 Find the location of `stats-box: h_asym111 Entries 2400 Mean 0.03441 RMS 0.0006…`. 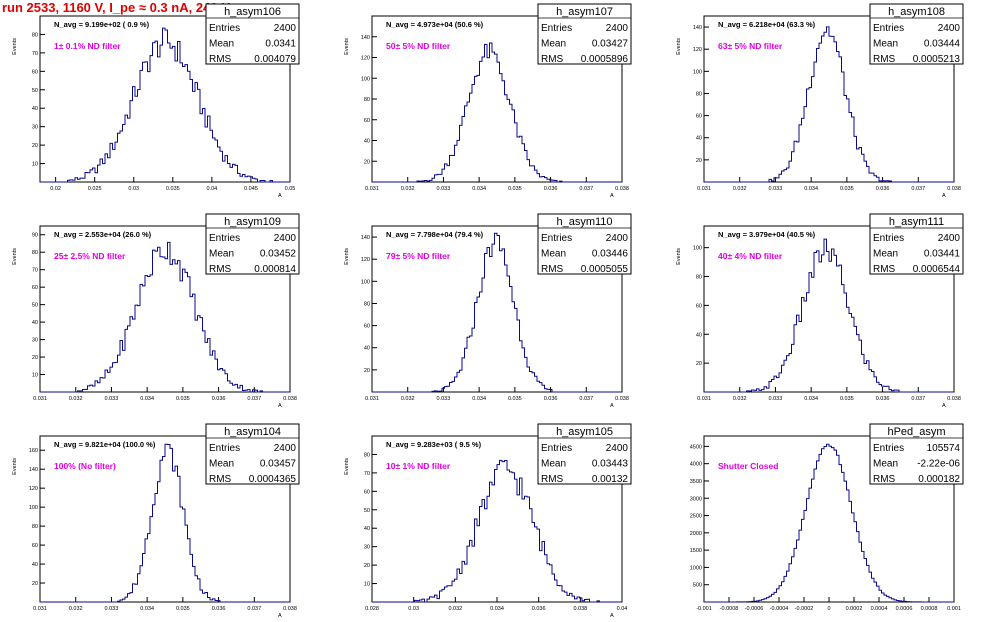

stats-box: h_asym111 Entries 2400 Mean 0.03441 RMS 0.0006… is located at coordinates (916, 244).